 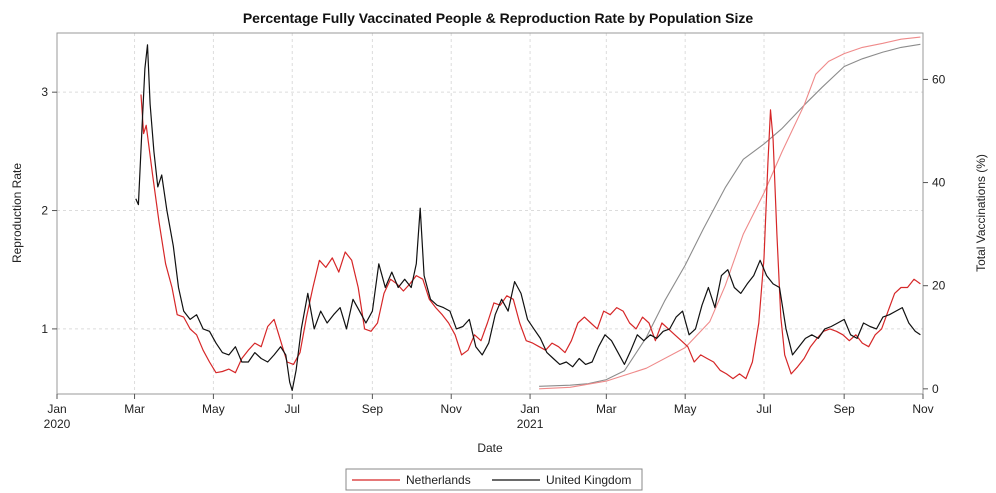 I want to click on y-left-tick-label: 3, so click(x=44, y=92).